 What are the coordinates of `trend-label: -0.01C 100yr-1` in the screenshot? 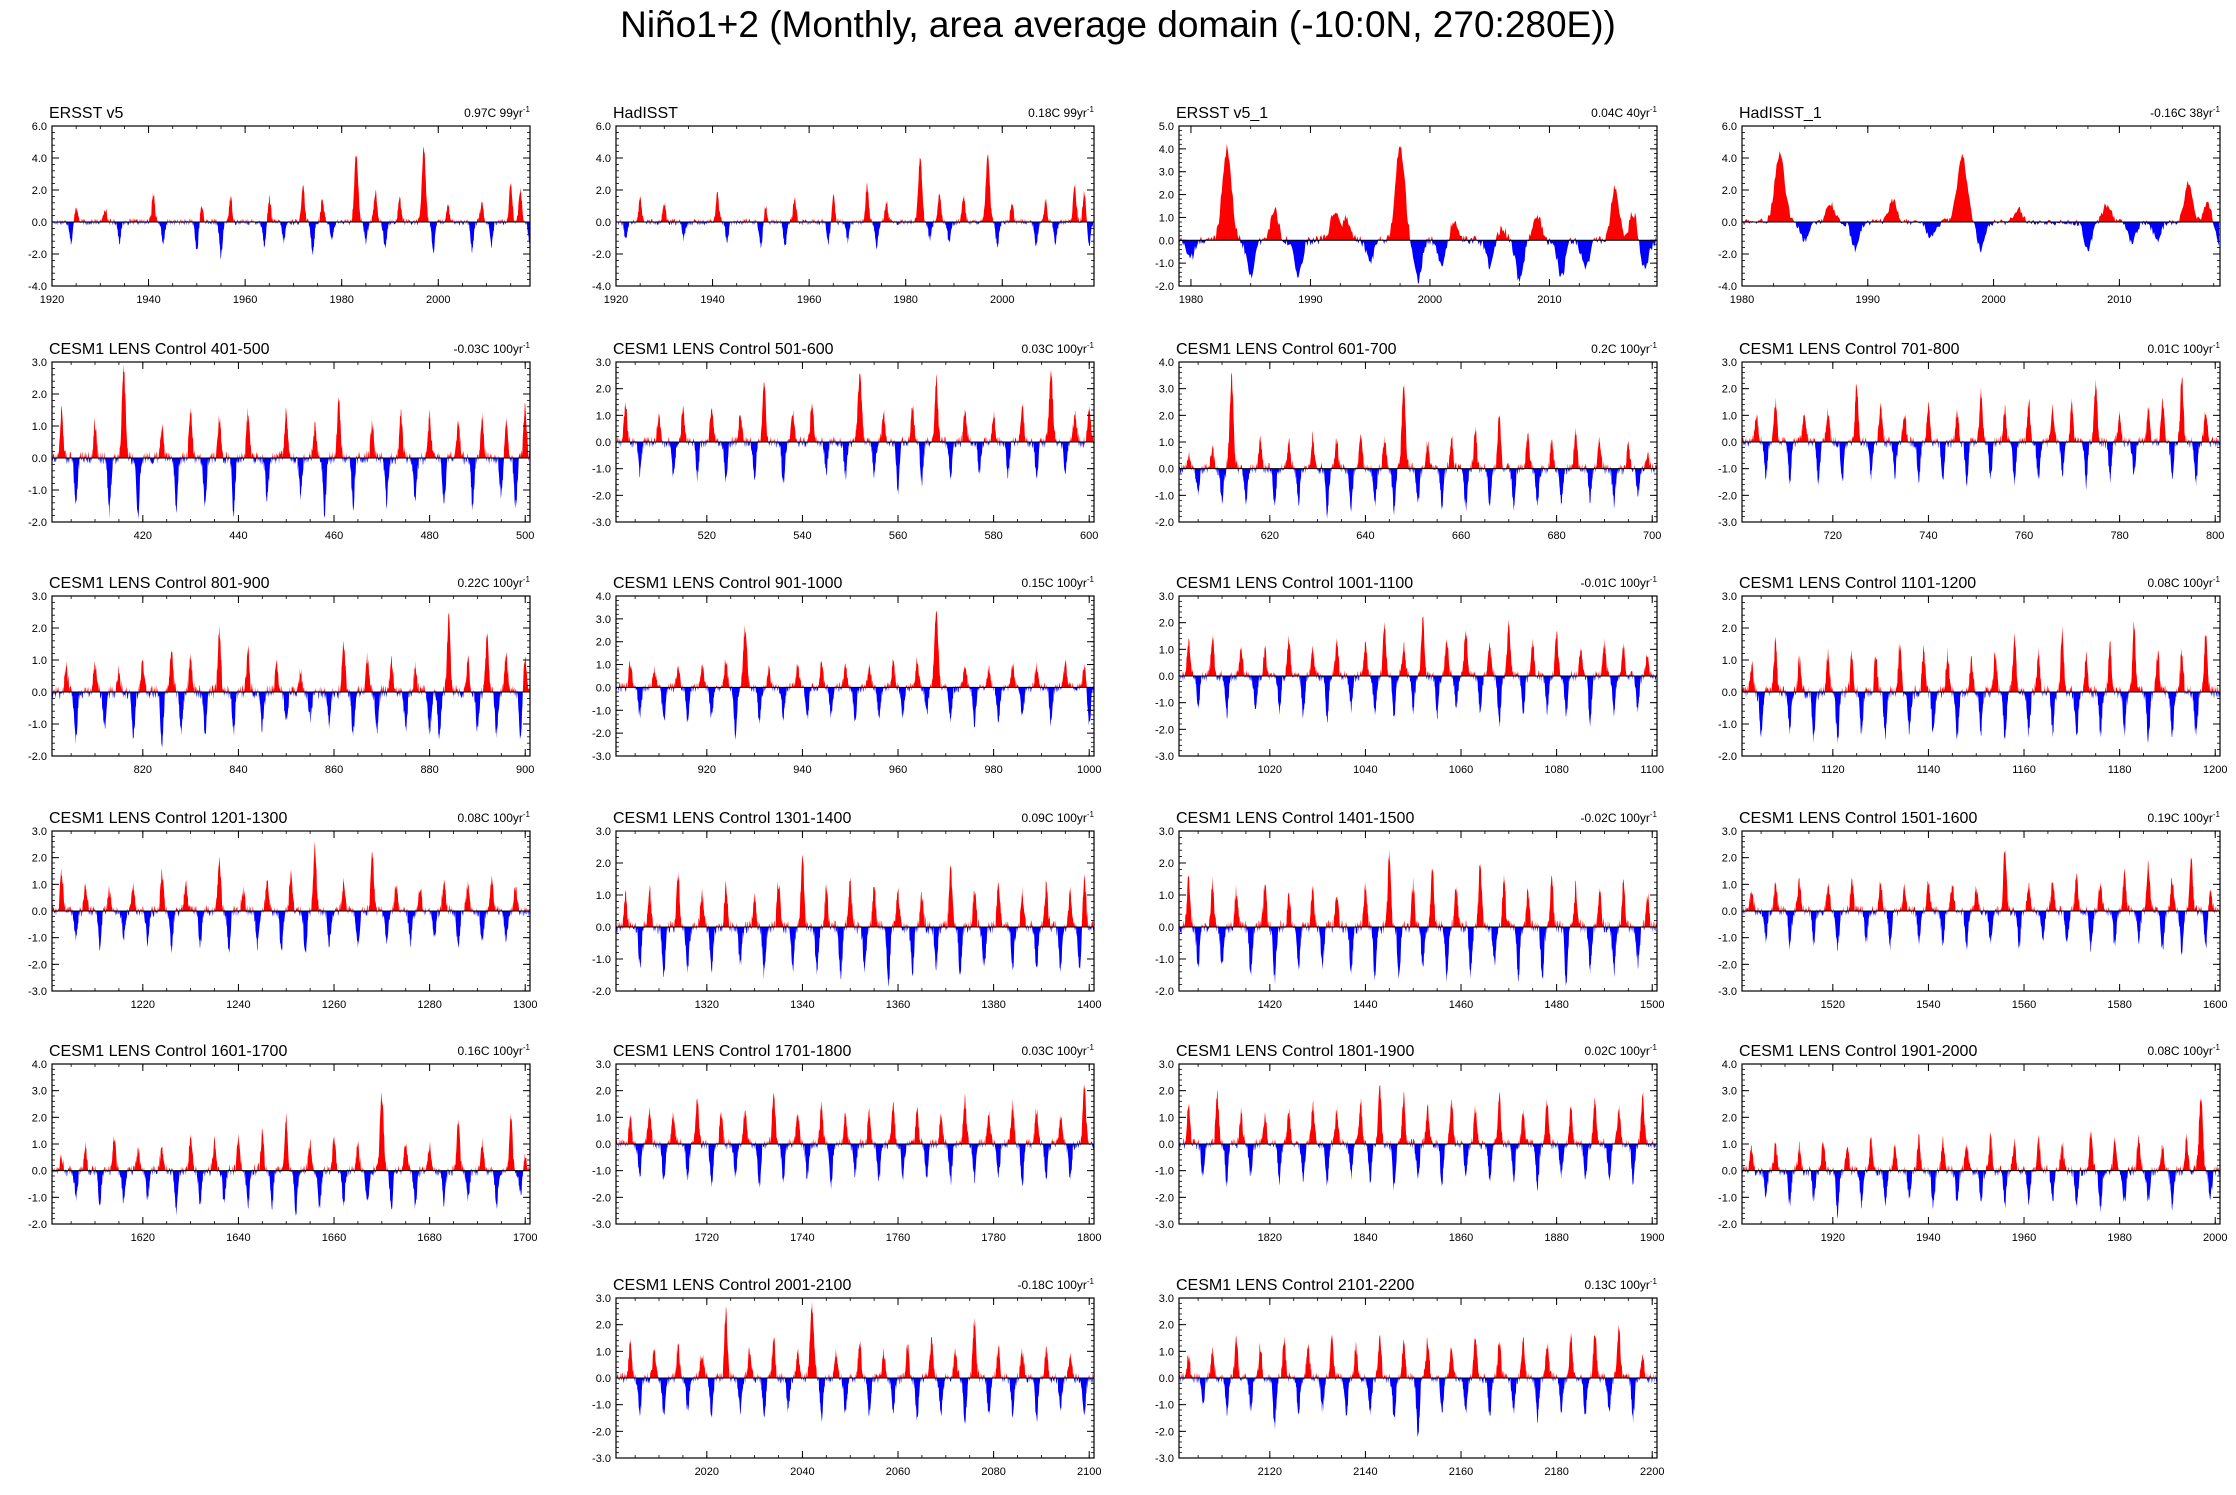 It's located at (1619, 582).